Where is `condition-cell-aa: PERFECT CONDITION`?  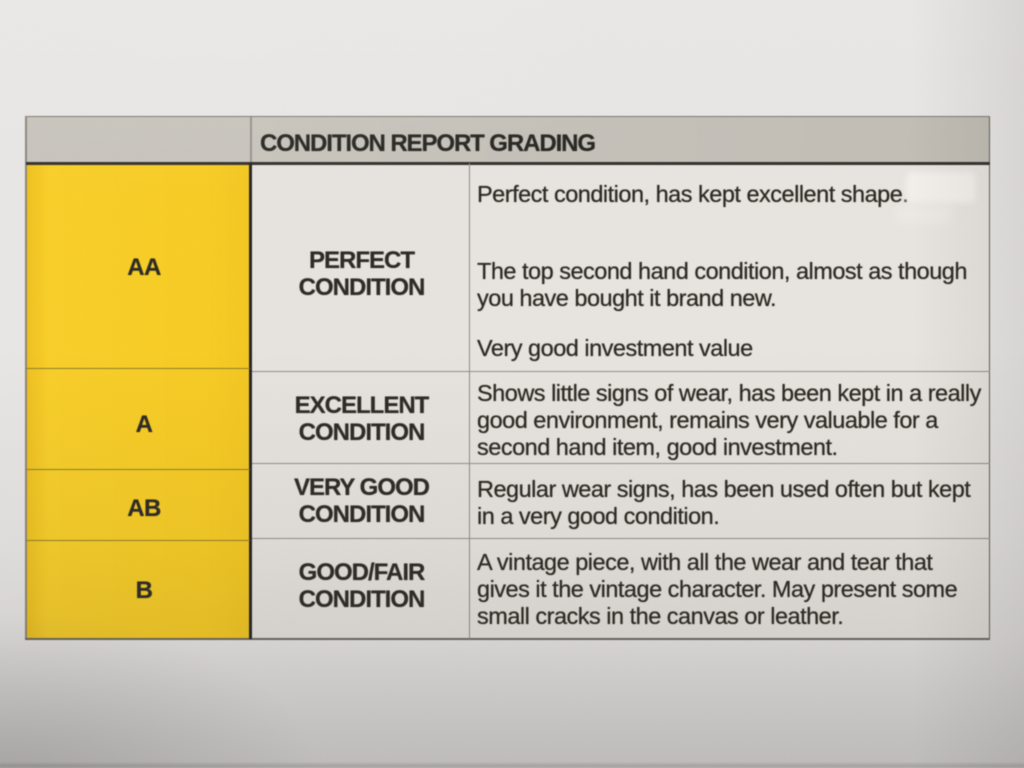
condition-cell-aa: PERFECT CONDITION is located at coordinates (360, 266).